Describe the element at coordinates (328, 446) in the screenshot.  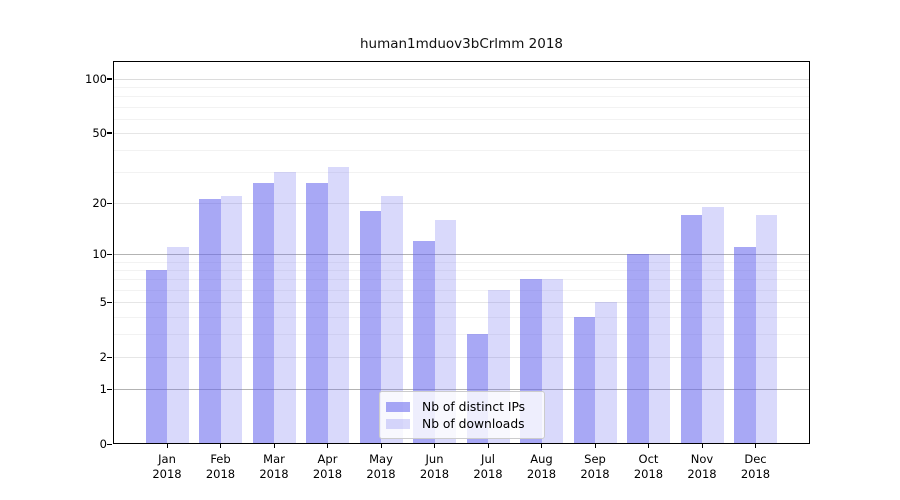
I see `x-tick-apr` at that location.